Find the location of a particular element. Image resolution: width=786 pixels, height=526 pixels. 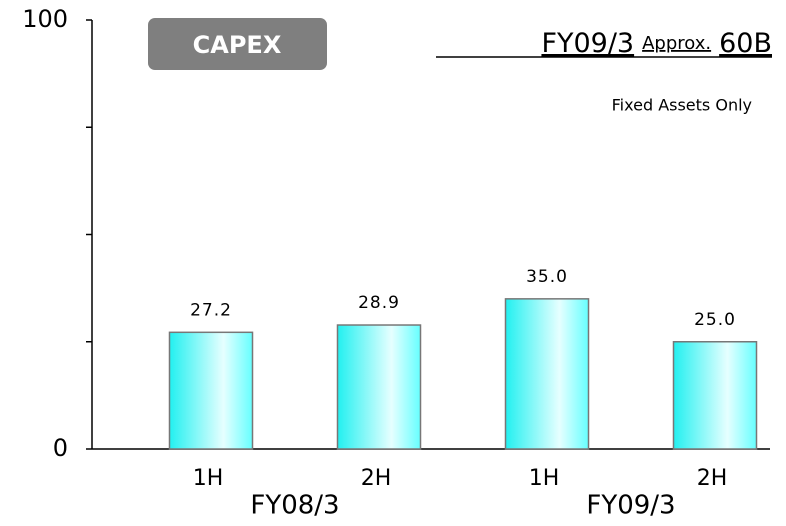

value-label: 27.2 is located at coordinates (211, 310).